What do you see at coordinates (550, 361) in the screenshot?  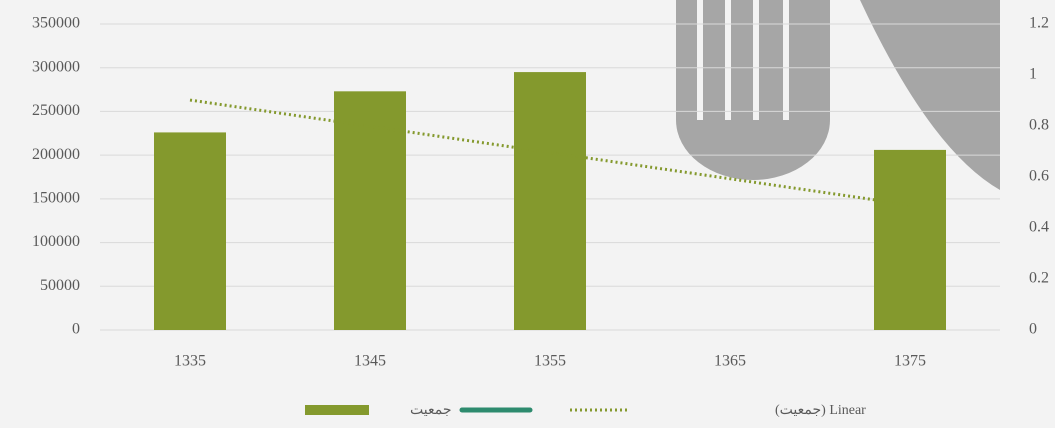 I see `x-tick-label: 1355` at bounding box center [550, 361].